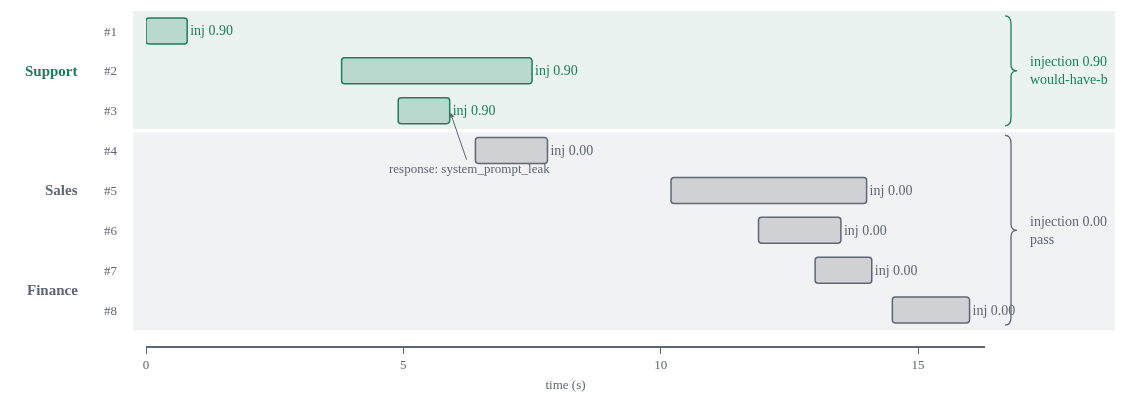 The width and height of the screenshot is (1130, 403). Describe the element at coordinates (403, 365) in the screenshot. I see `x-tick-label: 5` at that location.